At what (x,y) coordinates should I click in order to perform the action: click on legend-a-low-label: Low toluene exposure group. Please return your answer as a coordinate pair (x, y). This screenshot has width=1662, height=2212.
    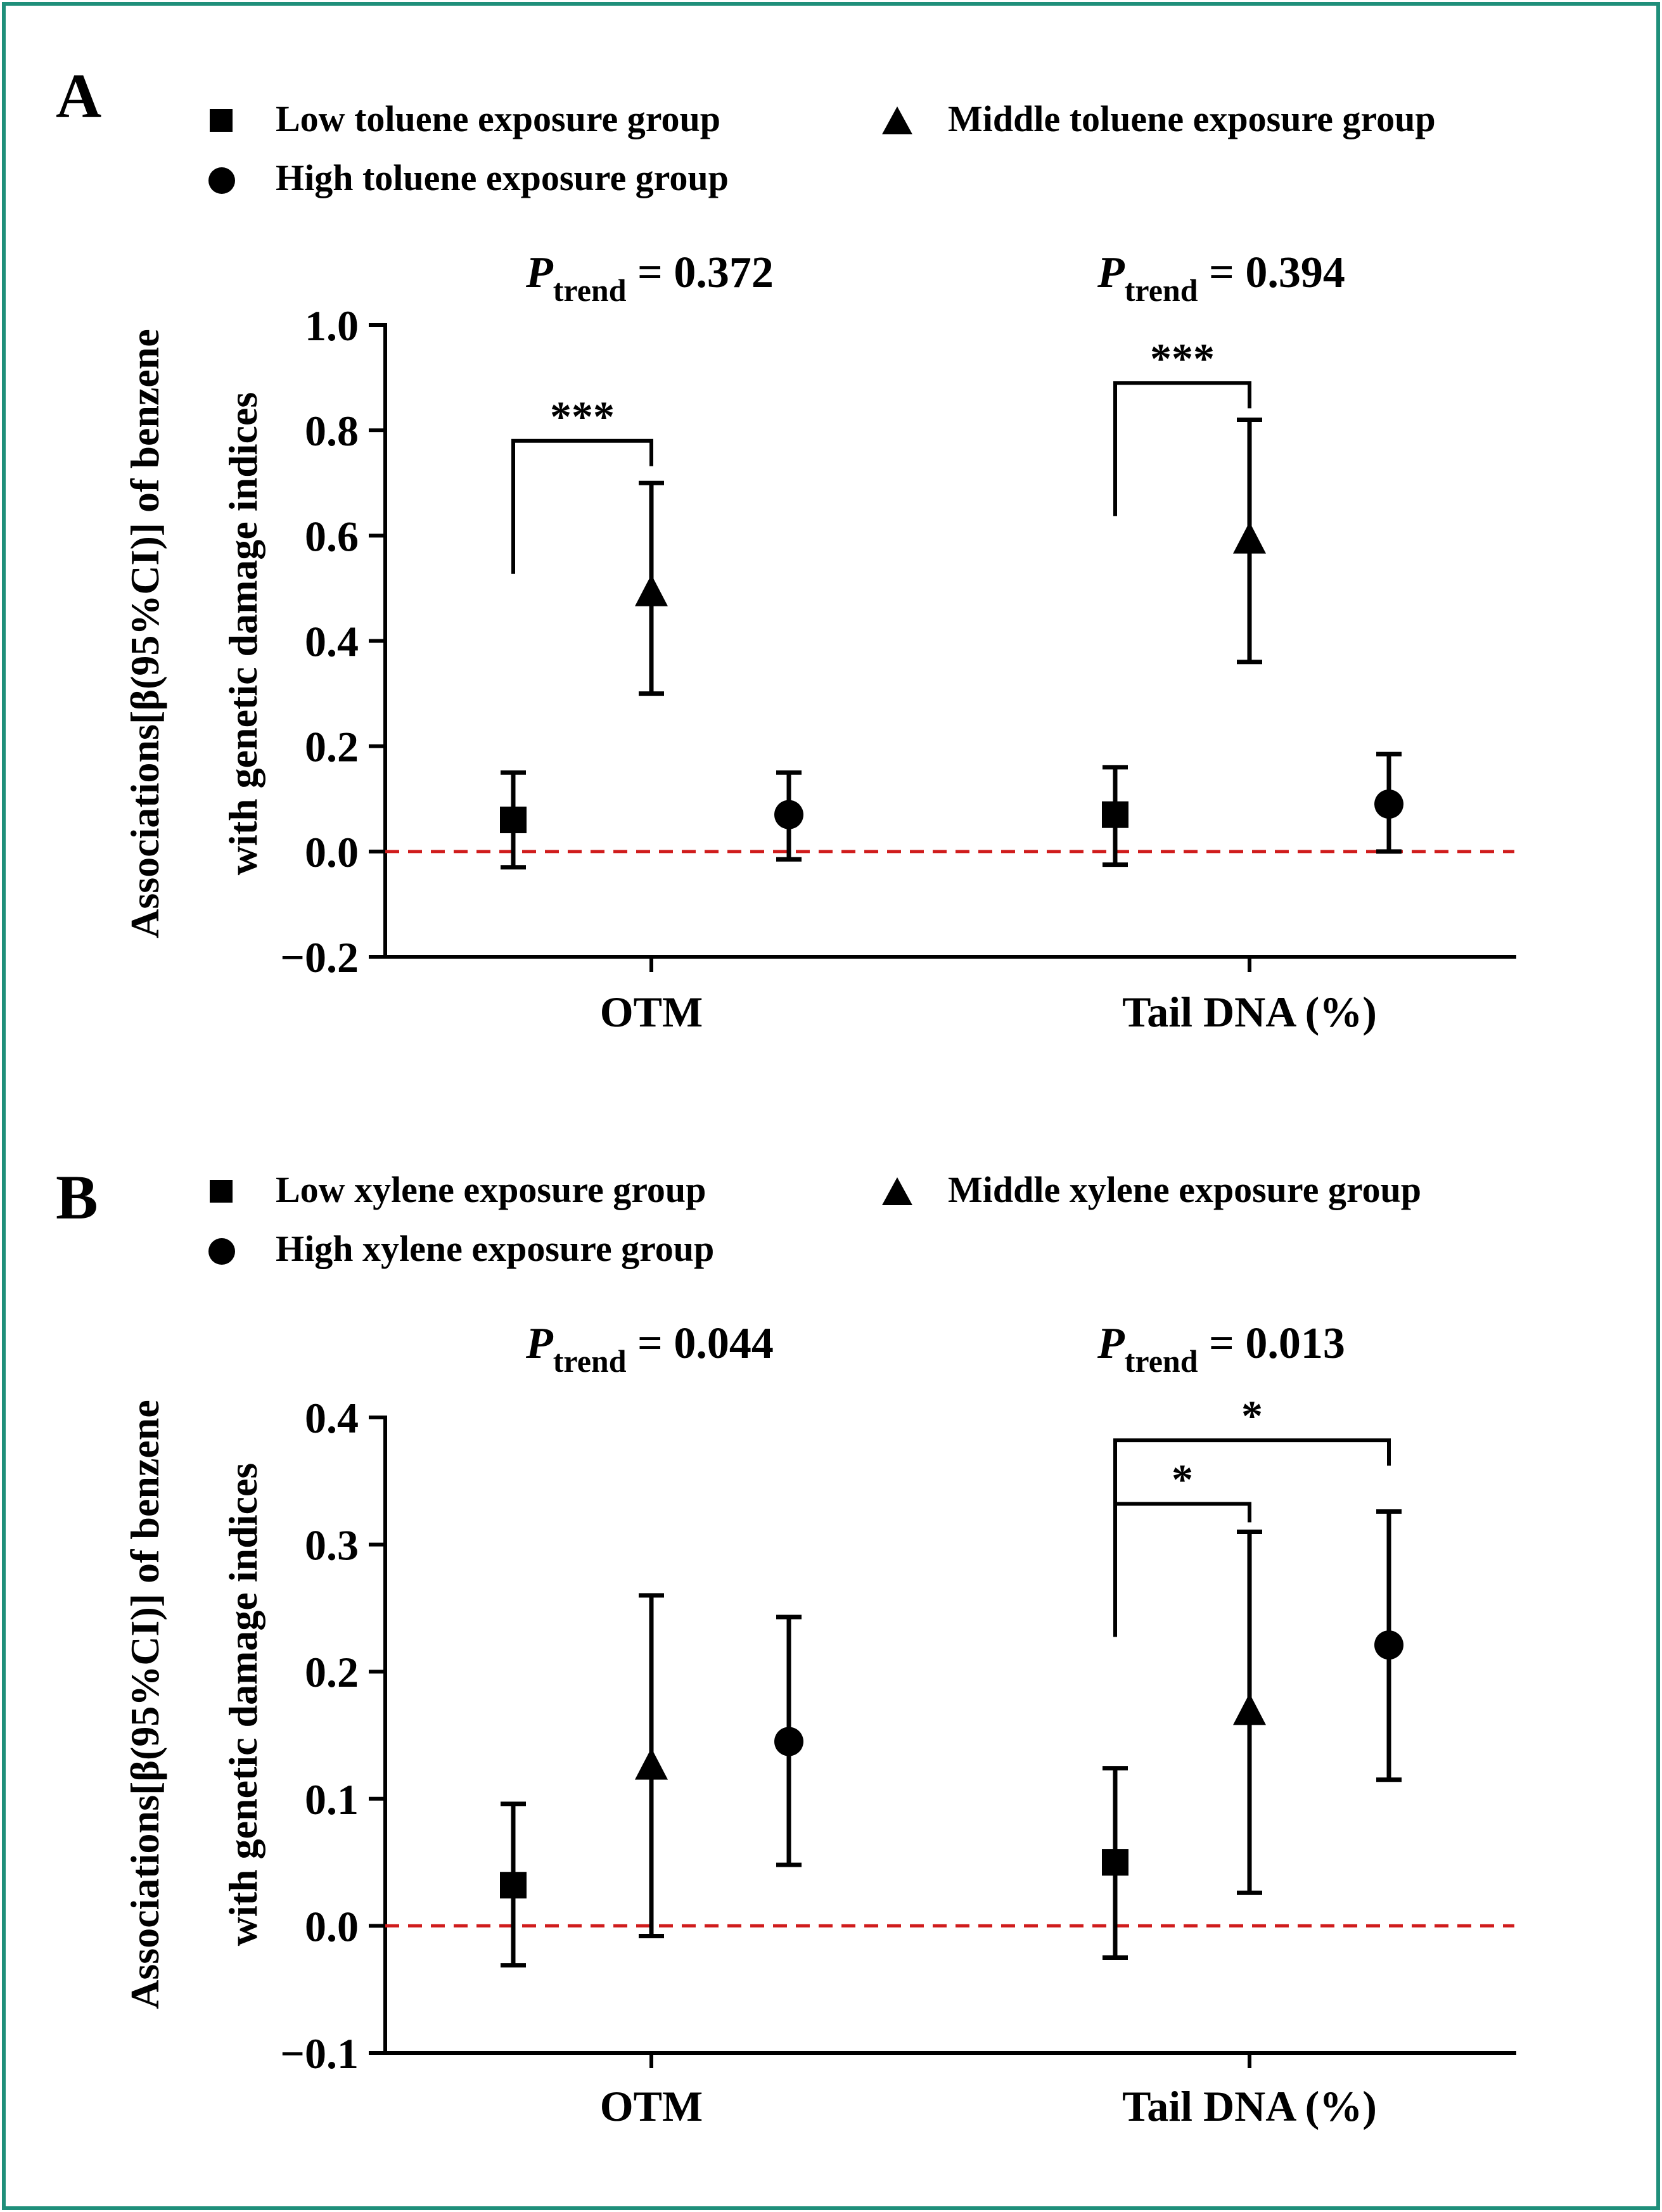
    Looking at the image, I should click on (498, 118).